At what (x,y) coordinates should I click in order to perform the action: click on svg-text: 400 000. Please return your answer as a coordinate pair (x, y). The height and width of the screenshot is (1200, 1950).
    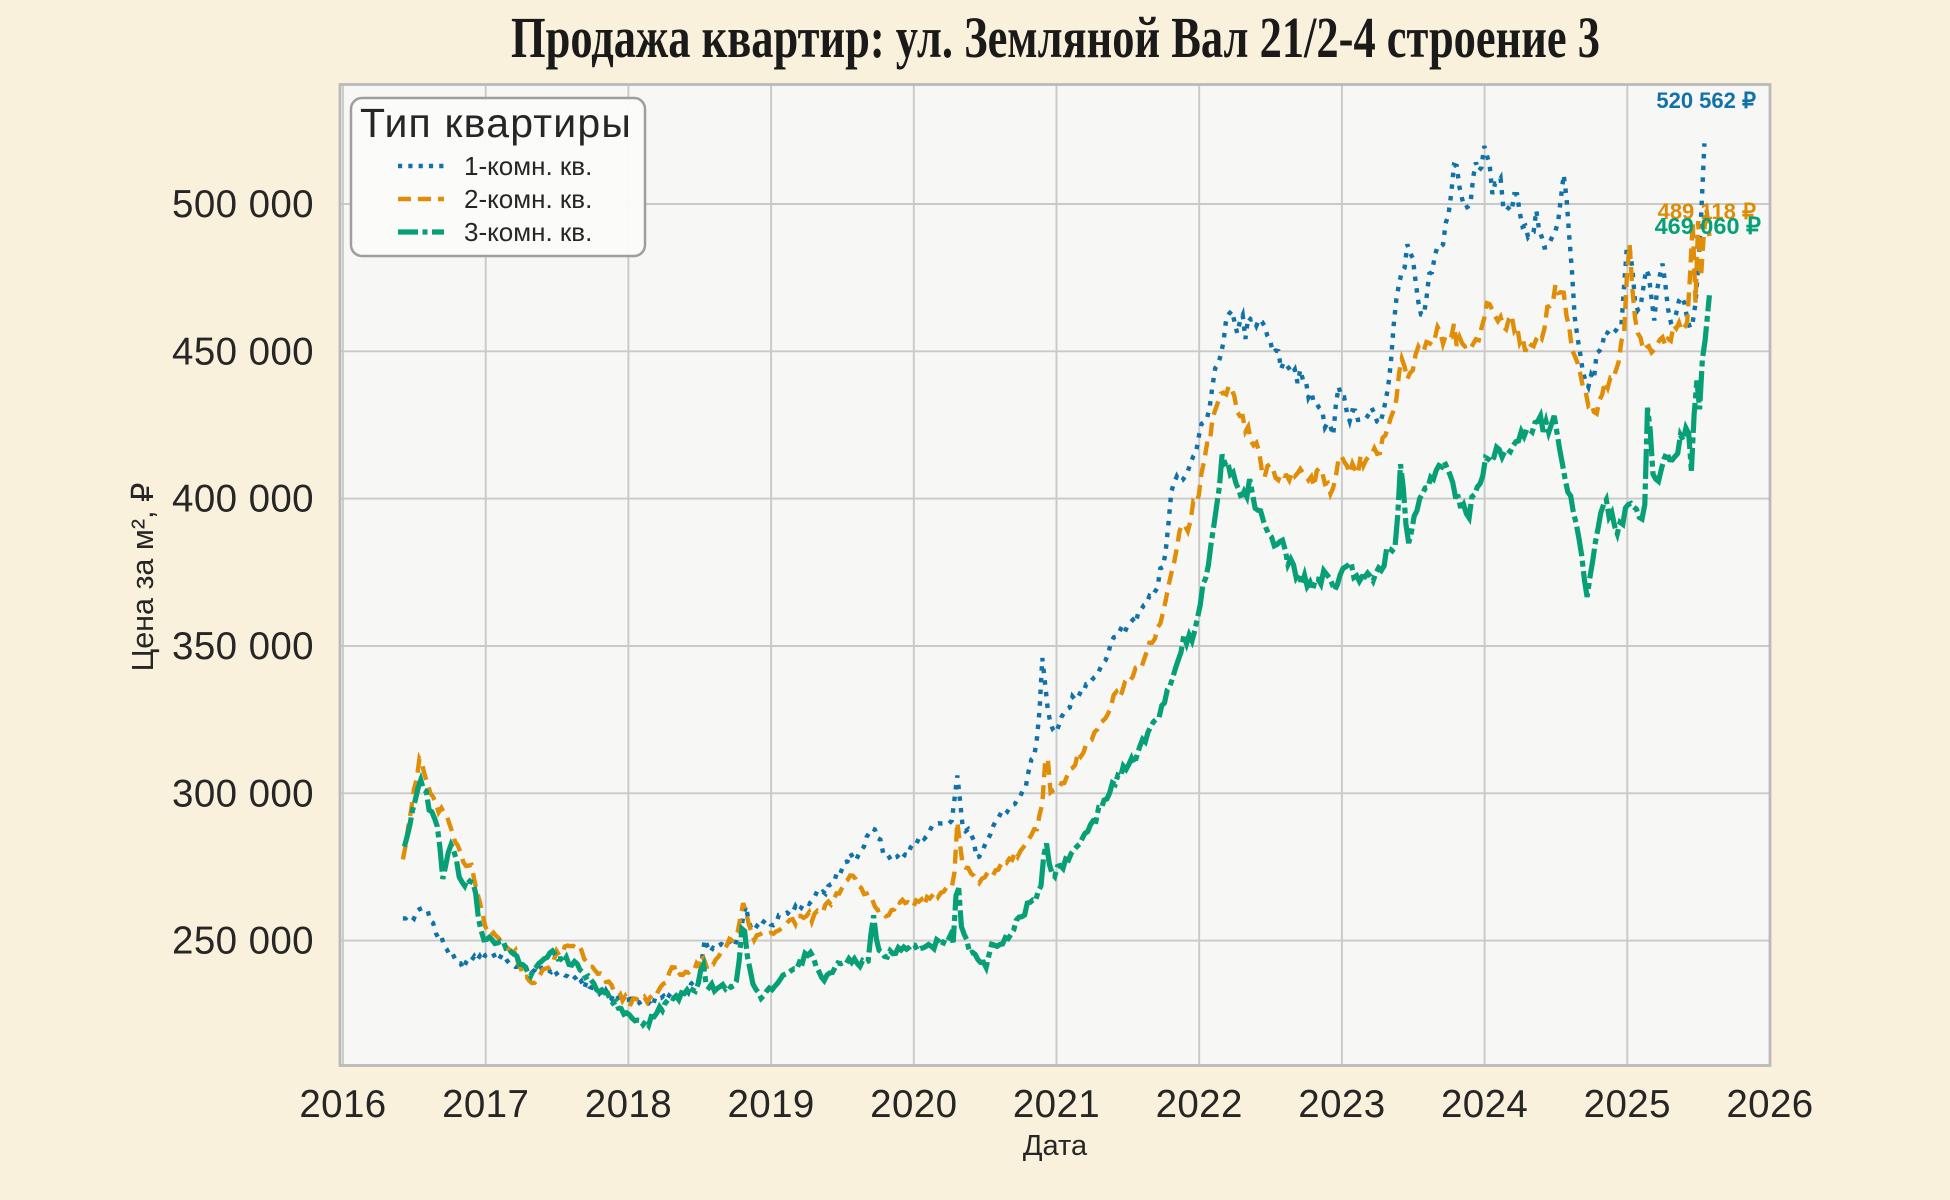
    Looking at the image, I should click on (243, 499).